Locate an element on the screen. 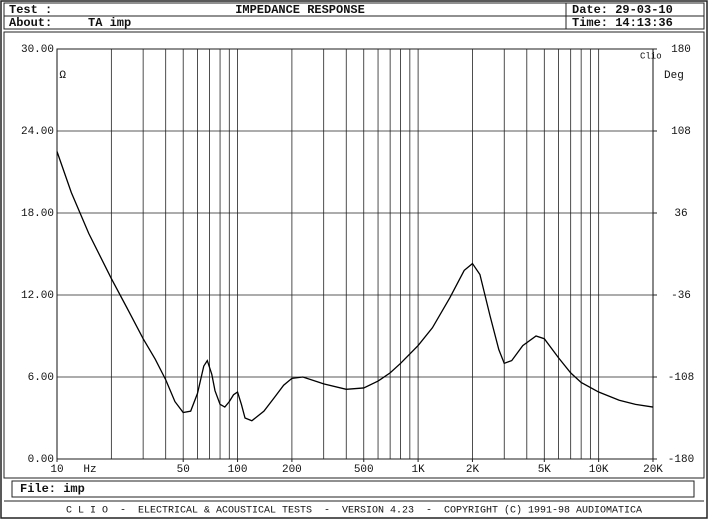 The width and height of the screenshot is (708, 519). file-name: File: imp is located at coordinates (52, 489).